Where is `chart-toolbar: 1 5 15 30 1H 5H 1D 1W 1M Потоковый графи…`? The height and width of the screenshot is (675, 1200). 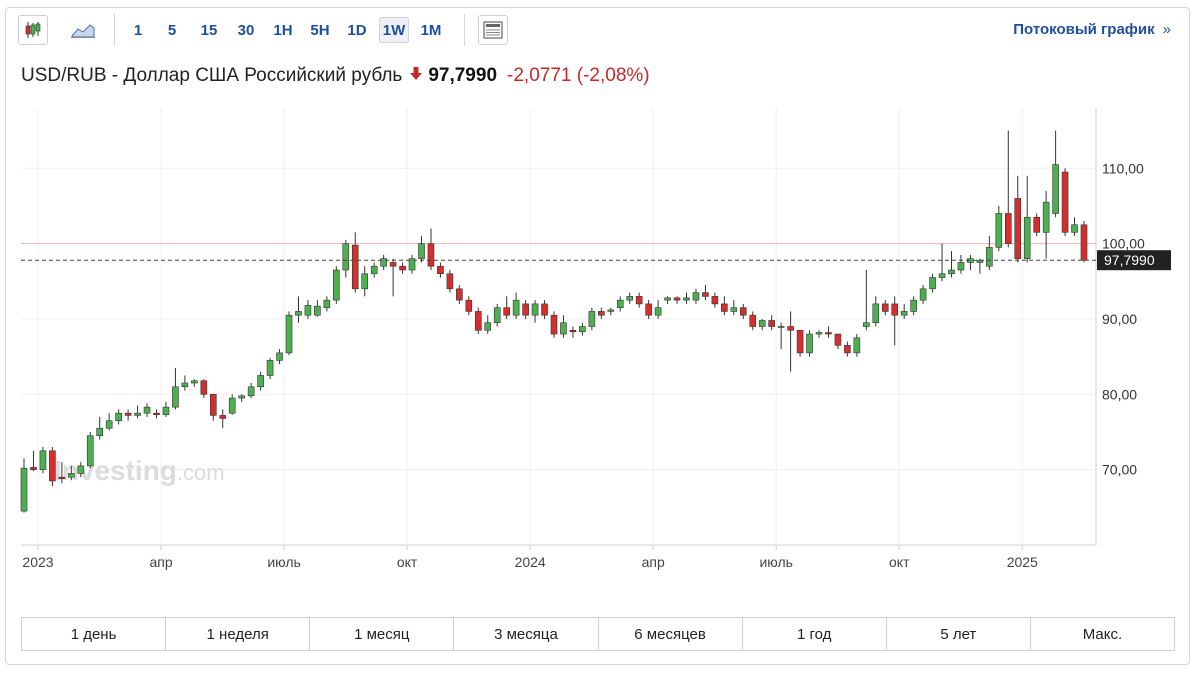 chart-toolbar: 1 5 15 30 1H 5H 1D 1W 1M Потоковый графи… is located at coordinates (597, 30).